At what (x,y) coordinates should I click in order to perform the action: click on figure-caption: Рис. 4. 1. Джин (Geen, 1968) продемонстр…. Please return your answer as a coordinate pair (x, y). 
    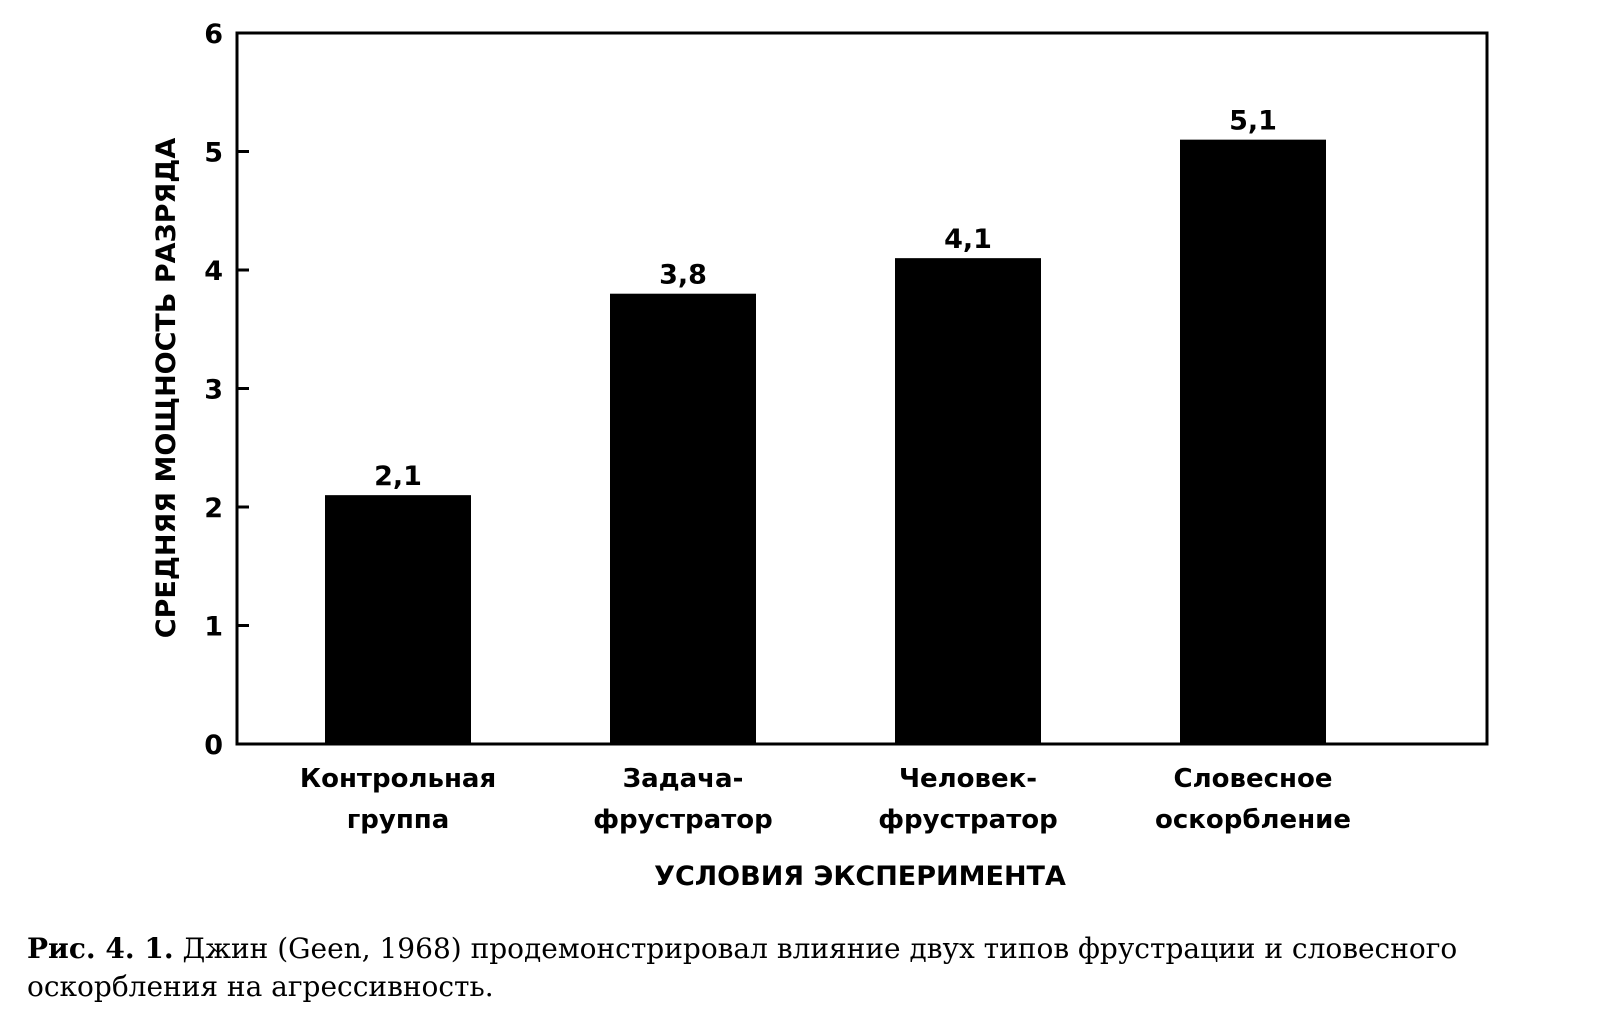
    Looking at the image, I should click on (807, 968).